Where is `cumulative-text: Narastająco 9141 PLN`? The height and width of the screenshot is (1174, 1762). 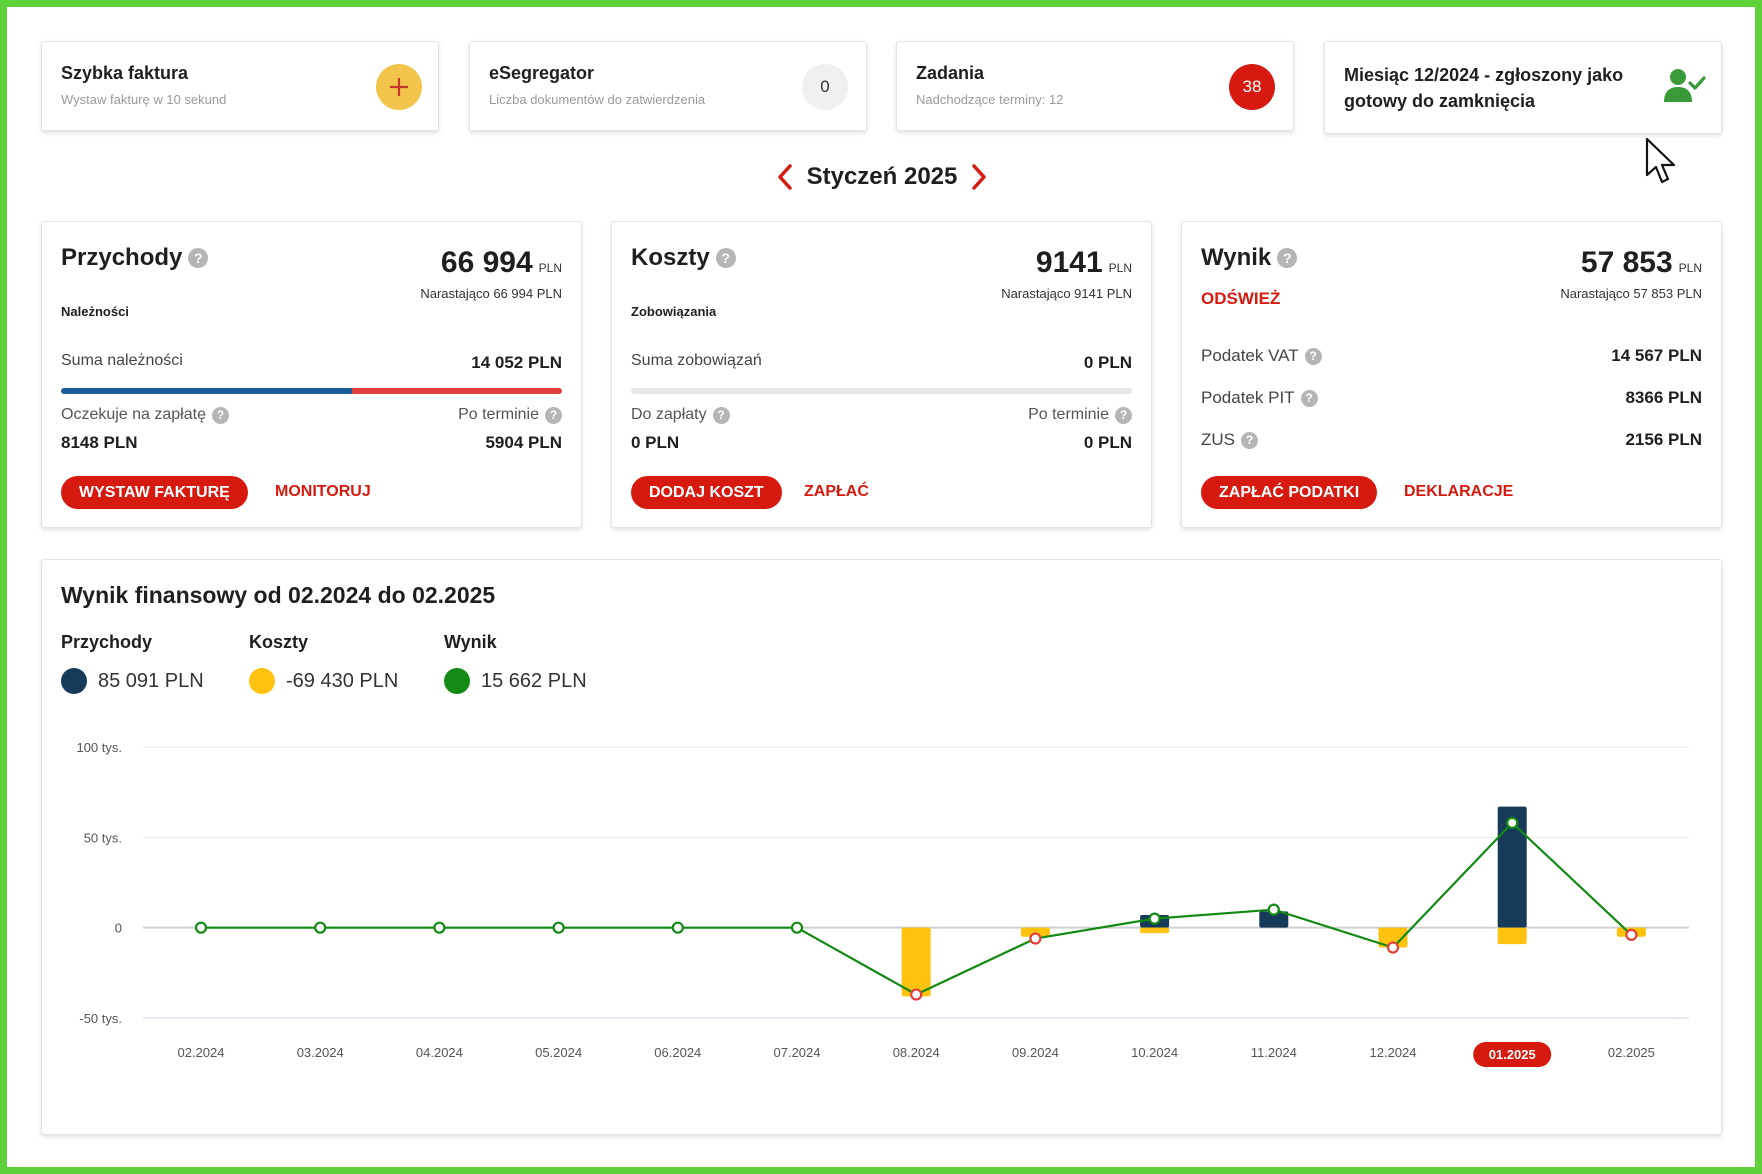 cumulative-text: Narastająco 9141 PLN is located at coordinates (1066, 293).